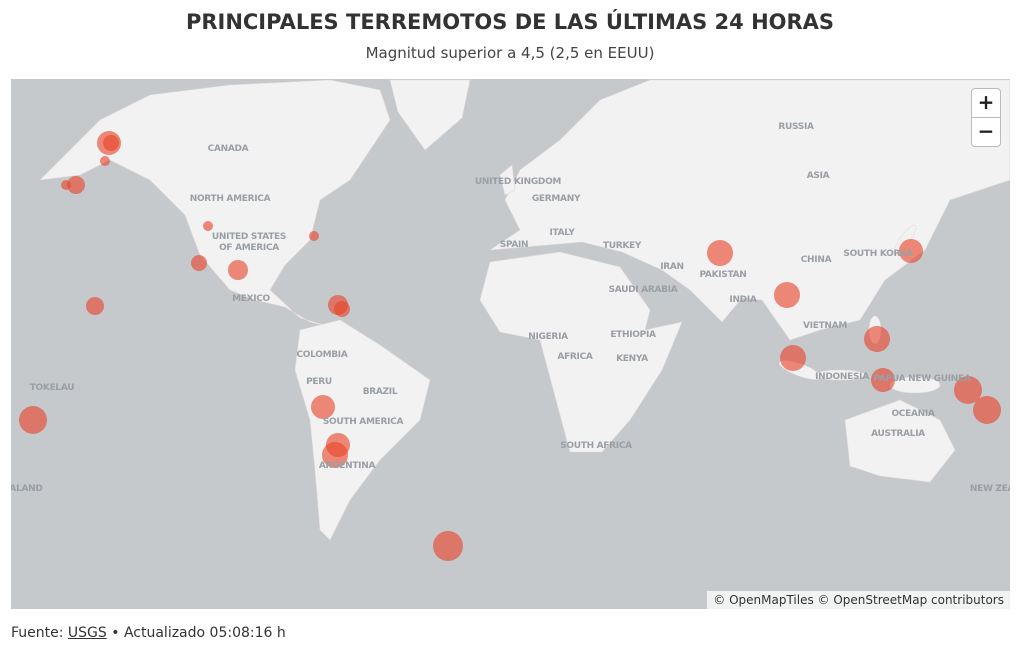 The height and width of the screenshot is (650, 1020). I want to click on place-label: INDIA, so click(743, 300).